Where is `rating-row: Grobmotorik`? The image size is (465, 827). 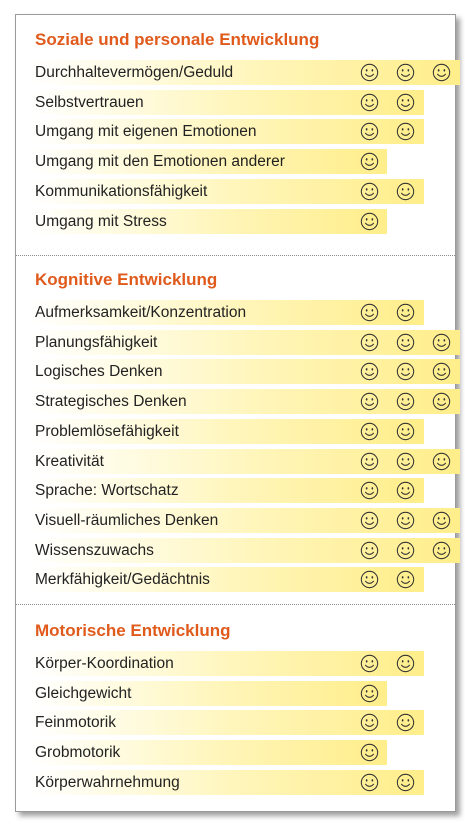
rating-row: Grobmotorik is located at coordinates (208, 753).